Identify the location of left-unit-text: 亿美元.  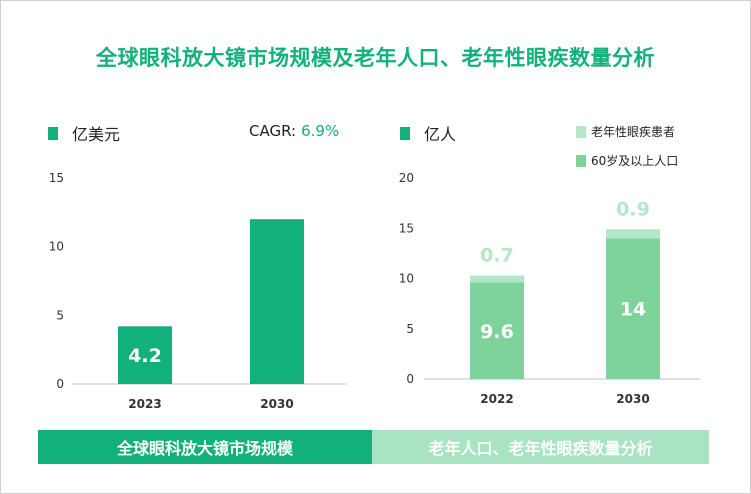
(96, 134).